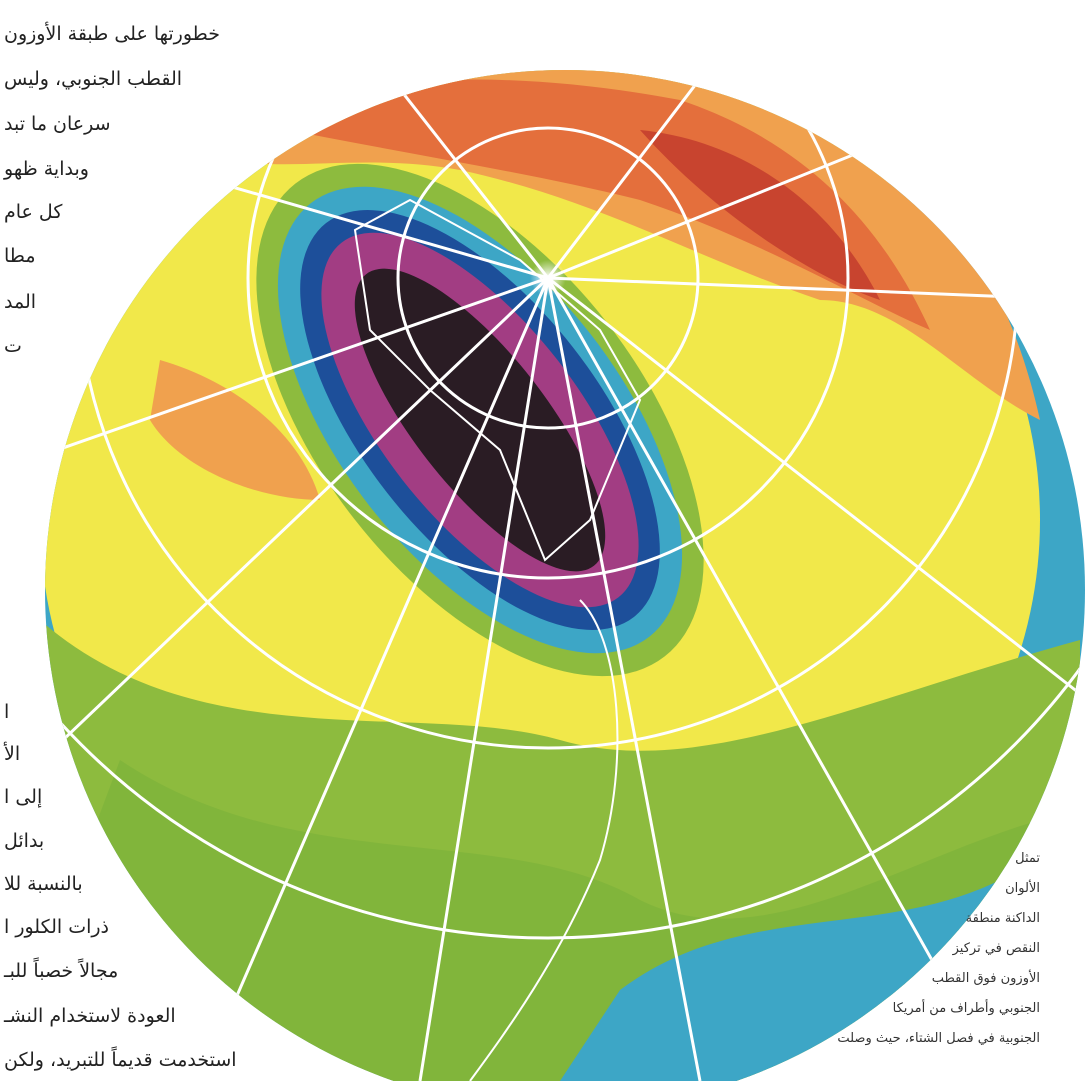 This screenshot has width=1088, height=1081. What do you see at coordinates (20, 256) in the screenshot?
I see `column-line: مطا` at bounding box center [20, 256].